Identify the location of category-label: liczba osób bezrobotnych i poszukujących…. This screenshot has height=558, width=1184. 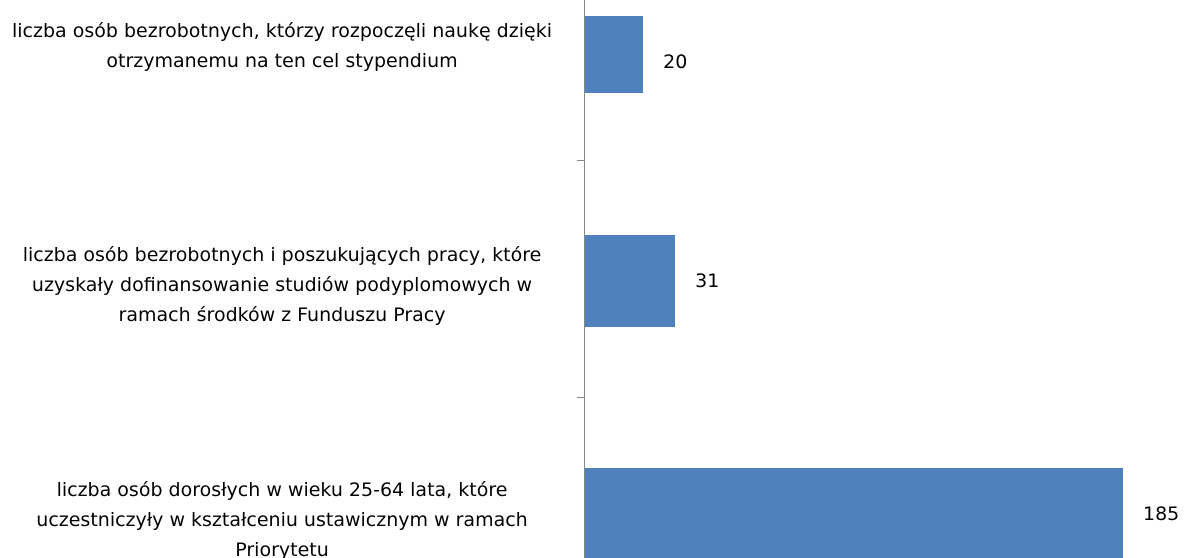
(282, 285).